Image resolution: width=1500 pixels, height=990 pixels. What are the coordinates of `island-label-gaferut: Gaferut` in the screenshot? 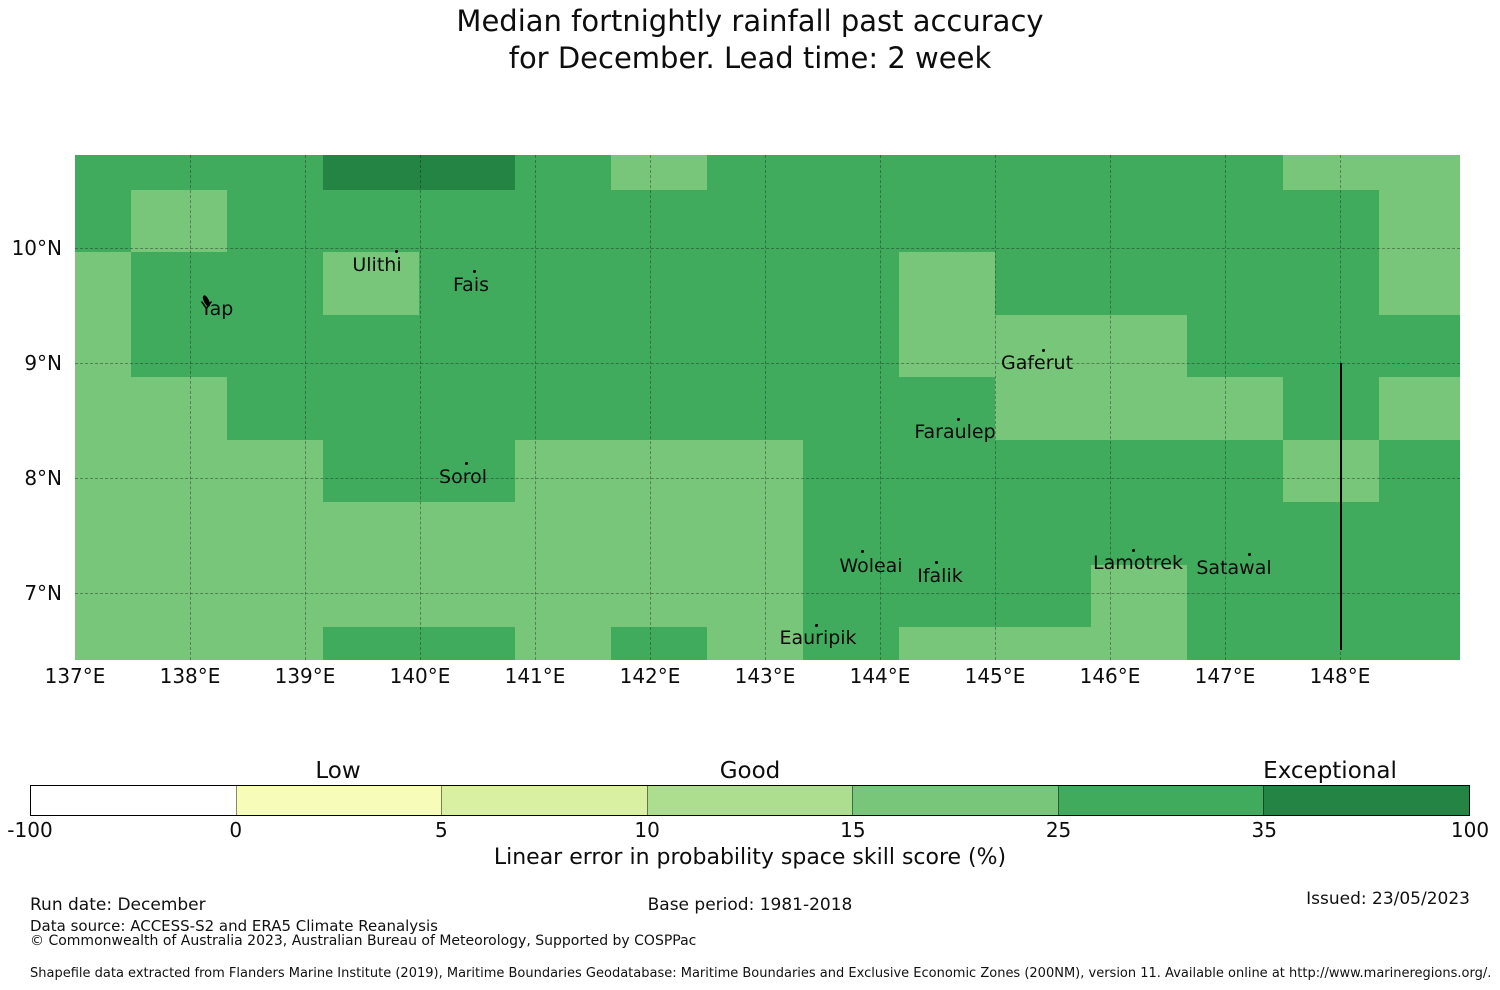 It's located at (1037, 363).